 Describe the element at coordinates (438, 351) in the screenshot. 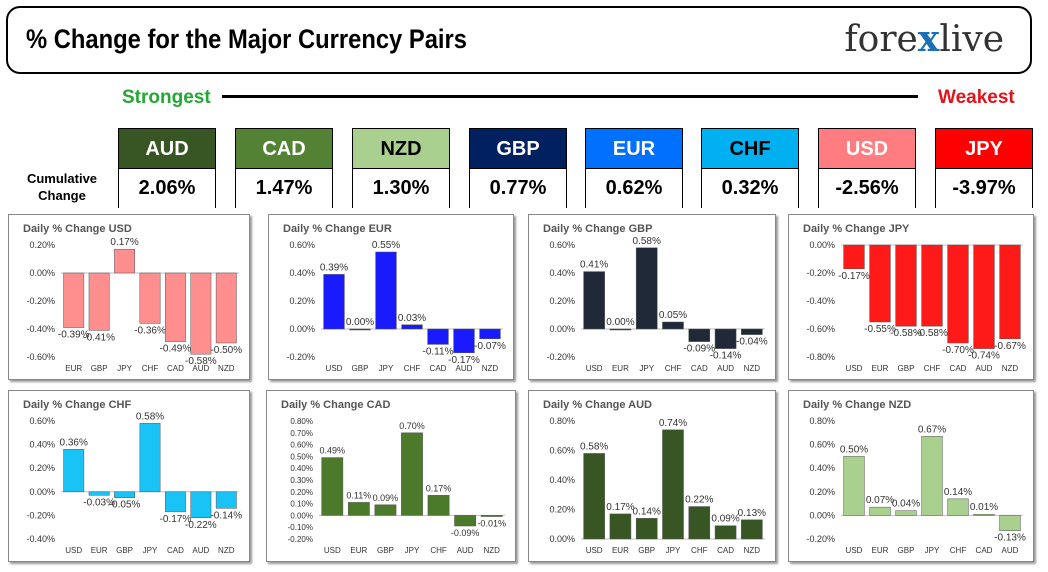

I see `data-label: -0.11%` at that location.